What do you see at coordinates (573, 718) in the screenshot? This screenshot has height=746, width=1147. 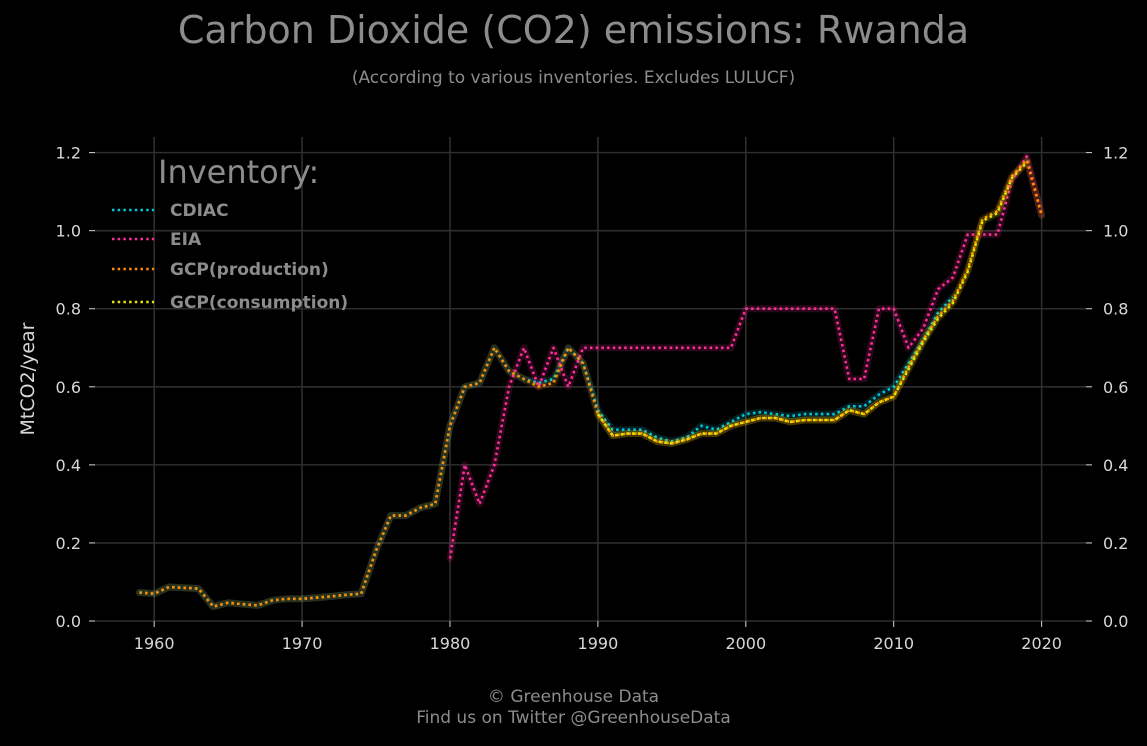 I see `twitter-text: Find us on Twitter @GreenhouseData` at bounding box center [573, 718].